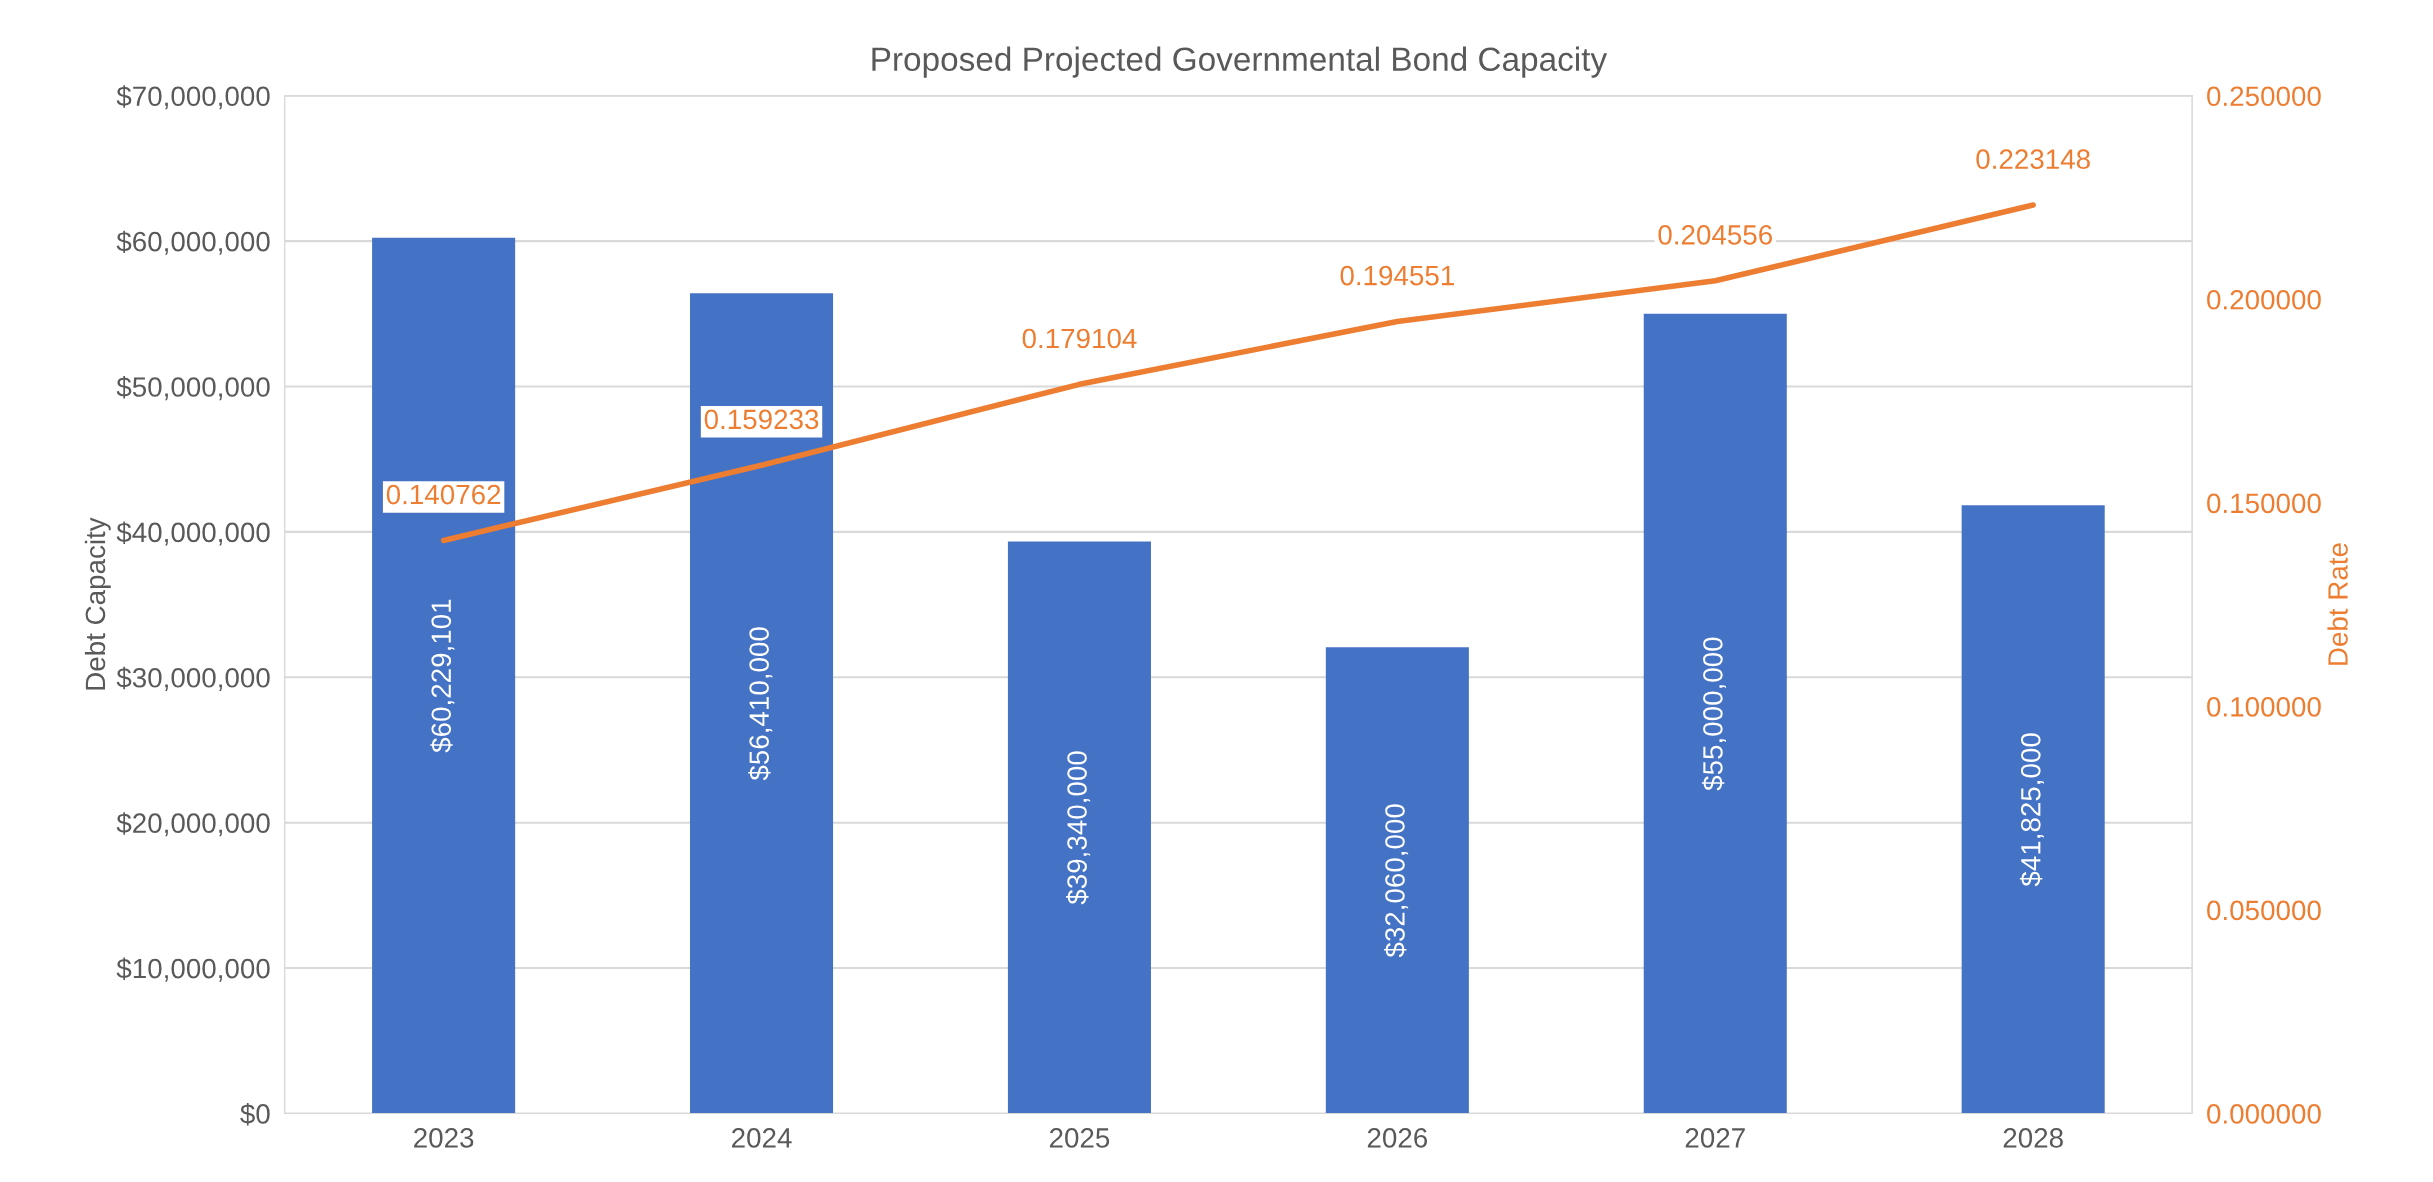  I want to click on x-tick-label: 2024, so click(762, 1138).